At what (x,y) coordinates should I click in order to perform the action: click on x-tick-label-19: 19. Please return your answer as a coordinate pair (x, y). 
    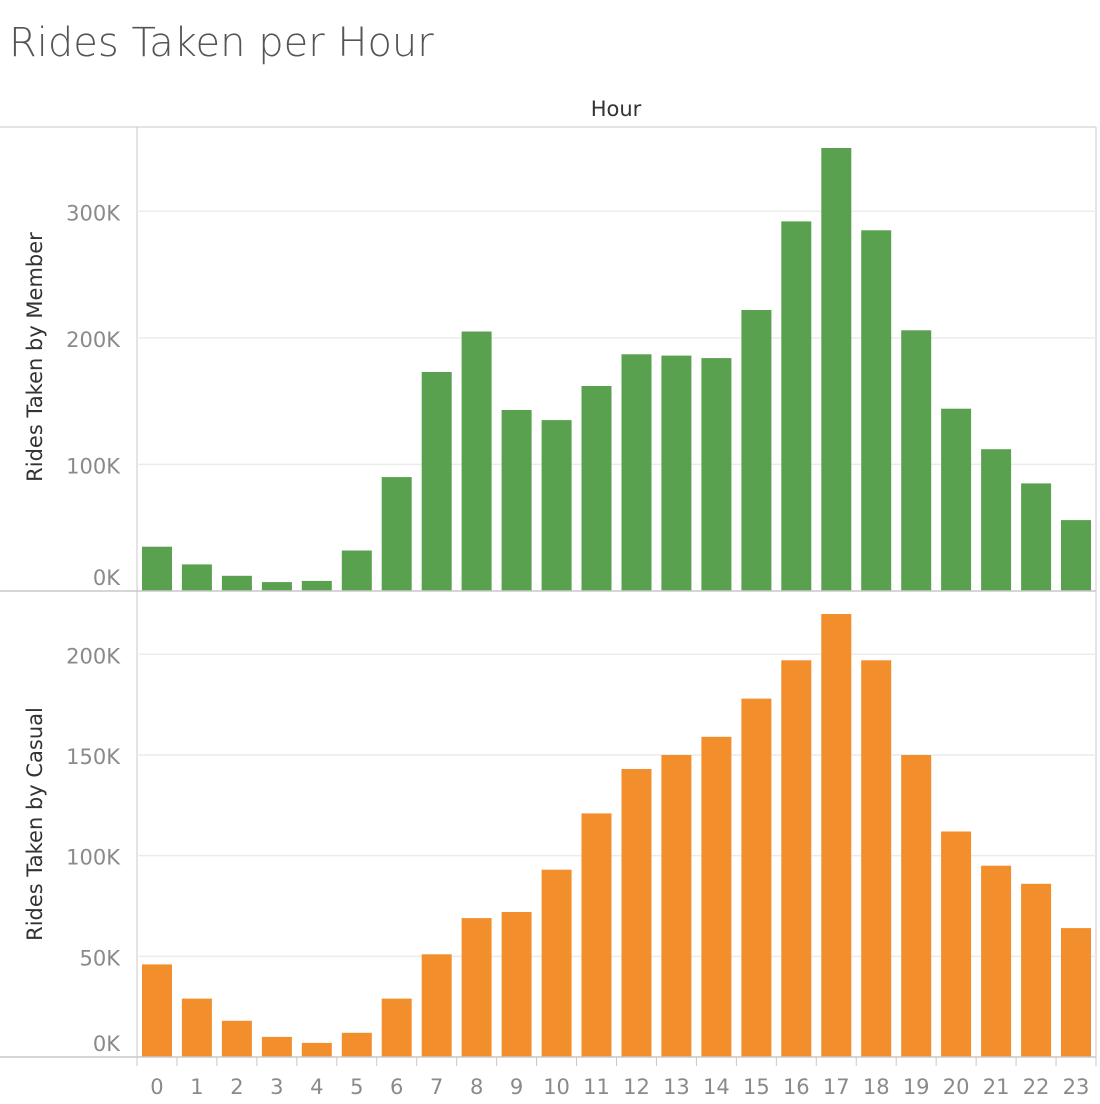
    Looking at the image, I should click on (916, 1087).